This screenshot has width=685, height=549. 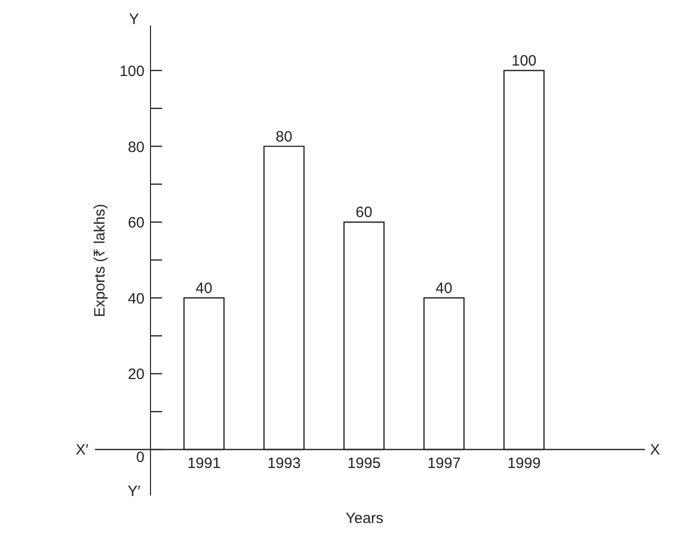 What do you see at coordinates (131, 71) in the screenshot?
I see `y-tick-label: 100` at bounding box center [131, 71].